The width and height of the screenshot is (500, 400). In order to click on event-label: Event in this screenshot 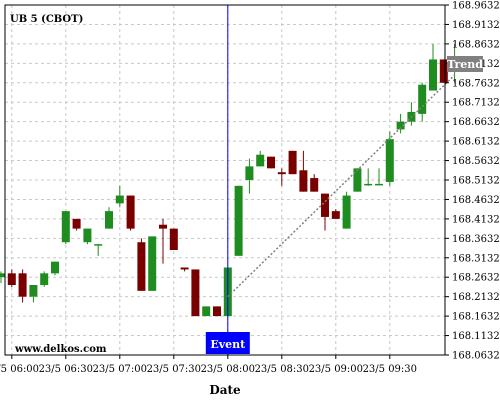, I will do `click(228, 344)`.